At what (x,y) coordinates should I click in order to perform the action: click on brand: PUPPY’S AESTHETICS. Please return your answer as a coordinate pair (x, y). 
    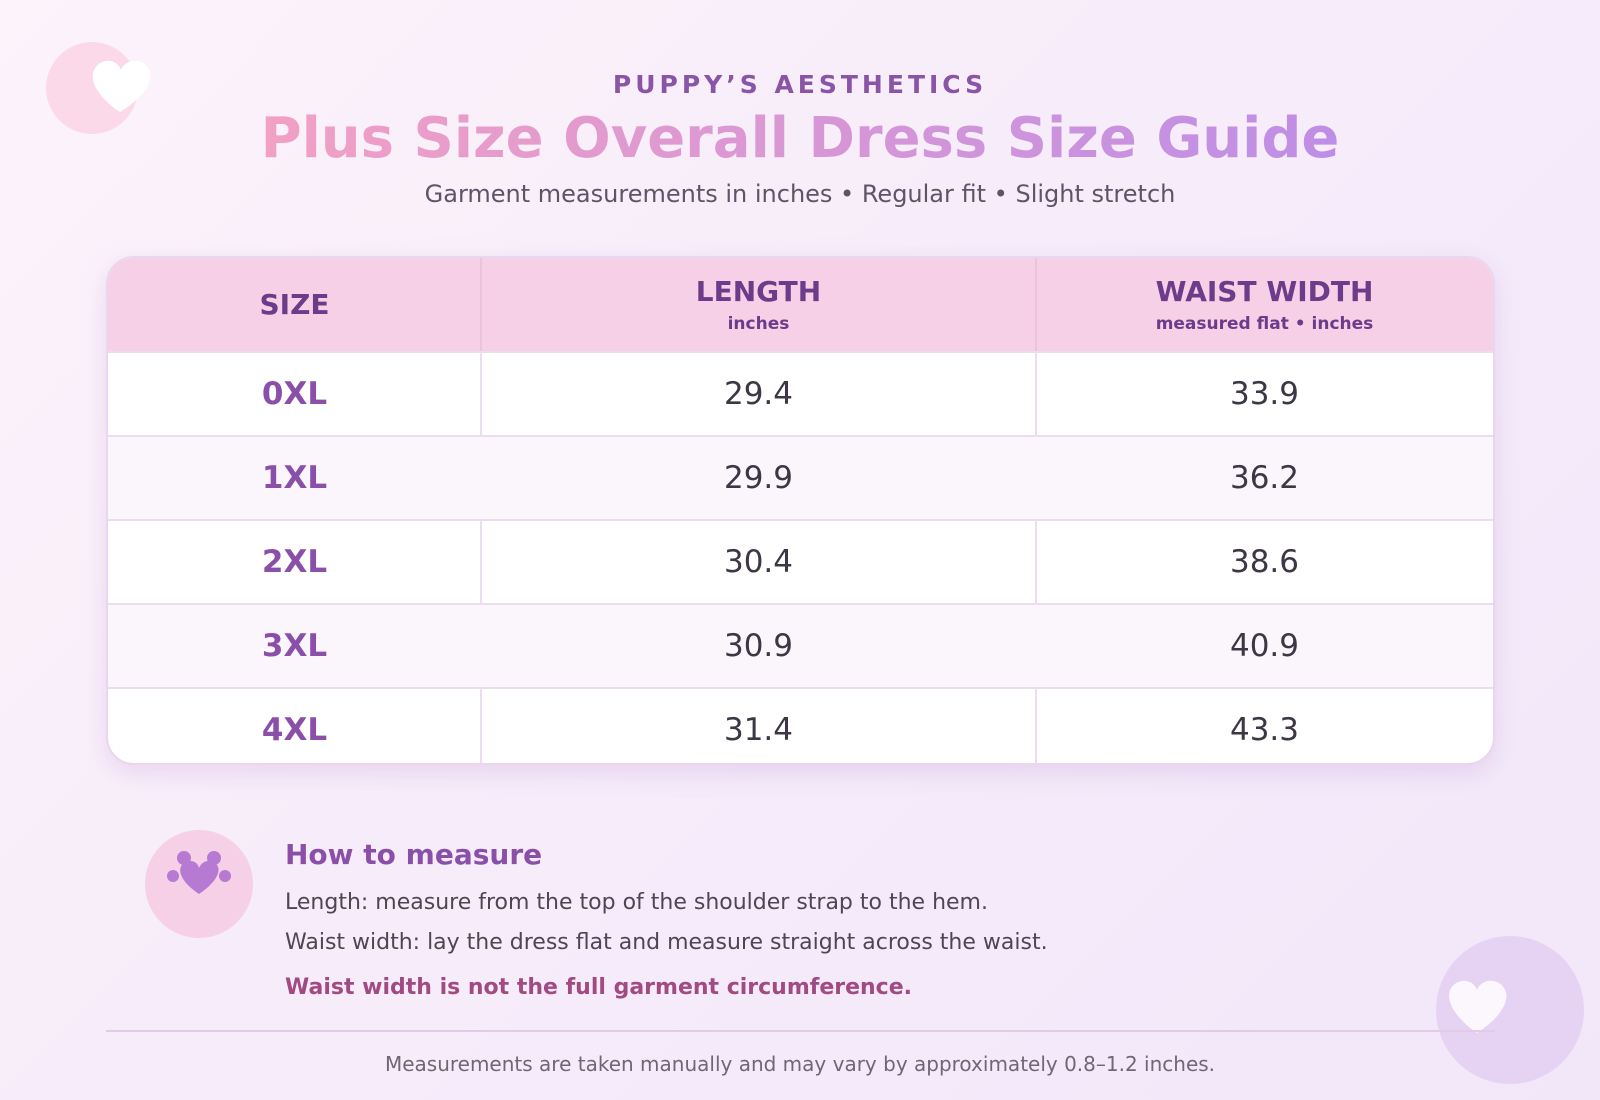
    Looking at the image, I should click on (800, 84).